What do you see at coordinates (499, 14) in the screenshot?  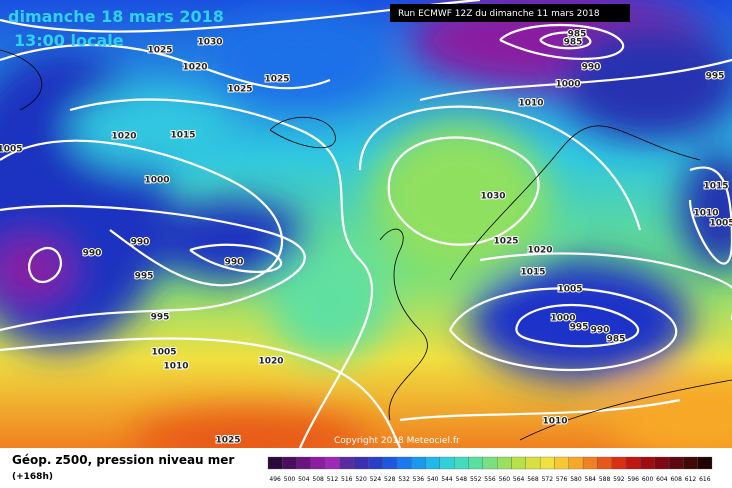 I see `run-info: Run ECMWF 12Z du dimanche 11 mars 2018` at bounding box center [499, 14].